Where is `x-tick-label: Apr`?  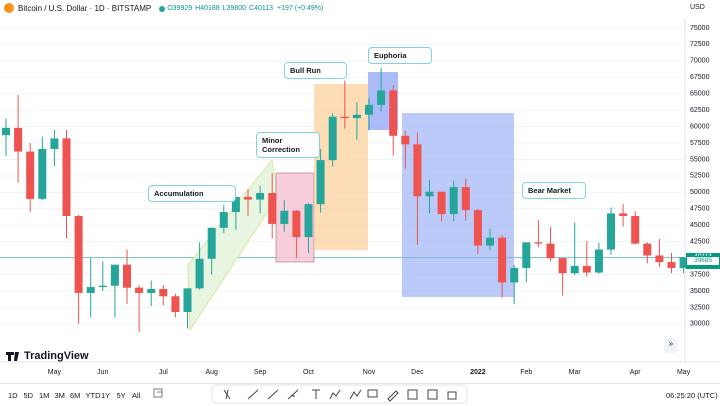 x-tick-label: Apr is located at coordinates (636, 372).